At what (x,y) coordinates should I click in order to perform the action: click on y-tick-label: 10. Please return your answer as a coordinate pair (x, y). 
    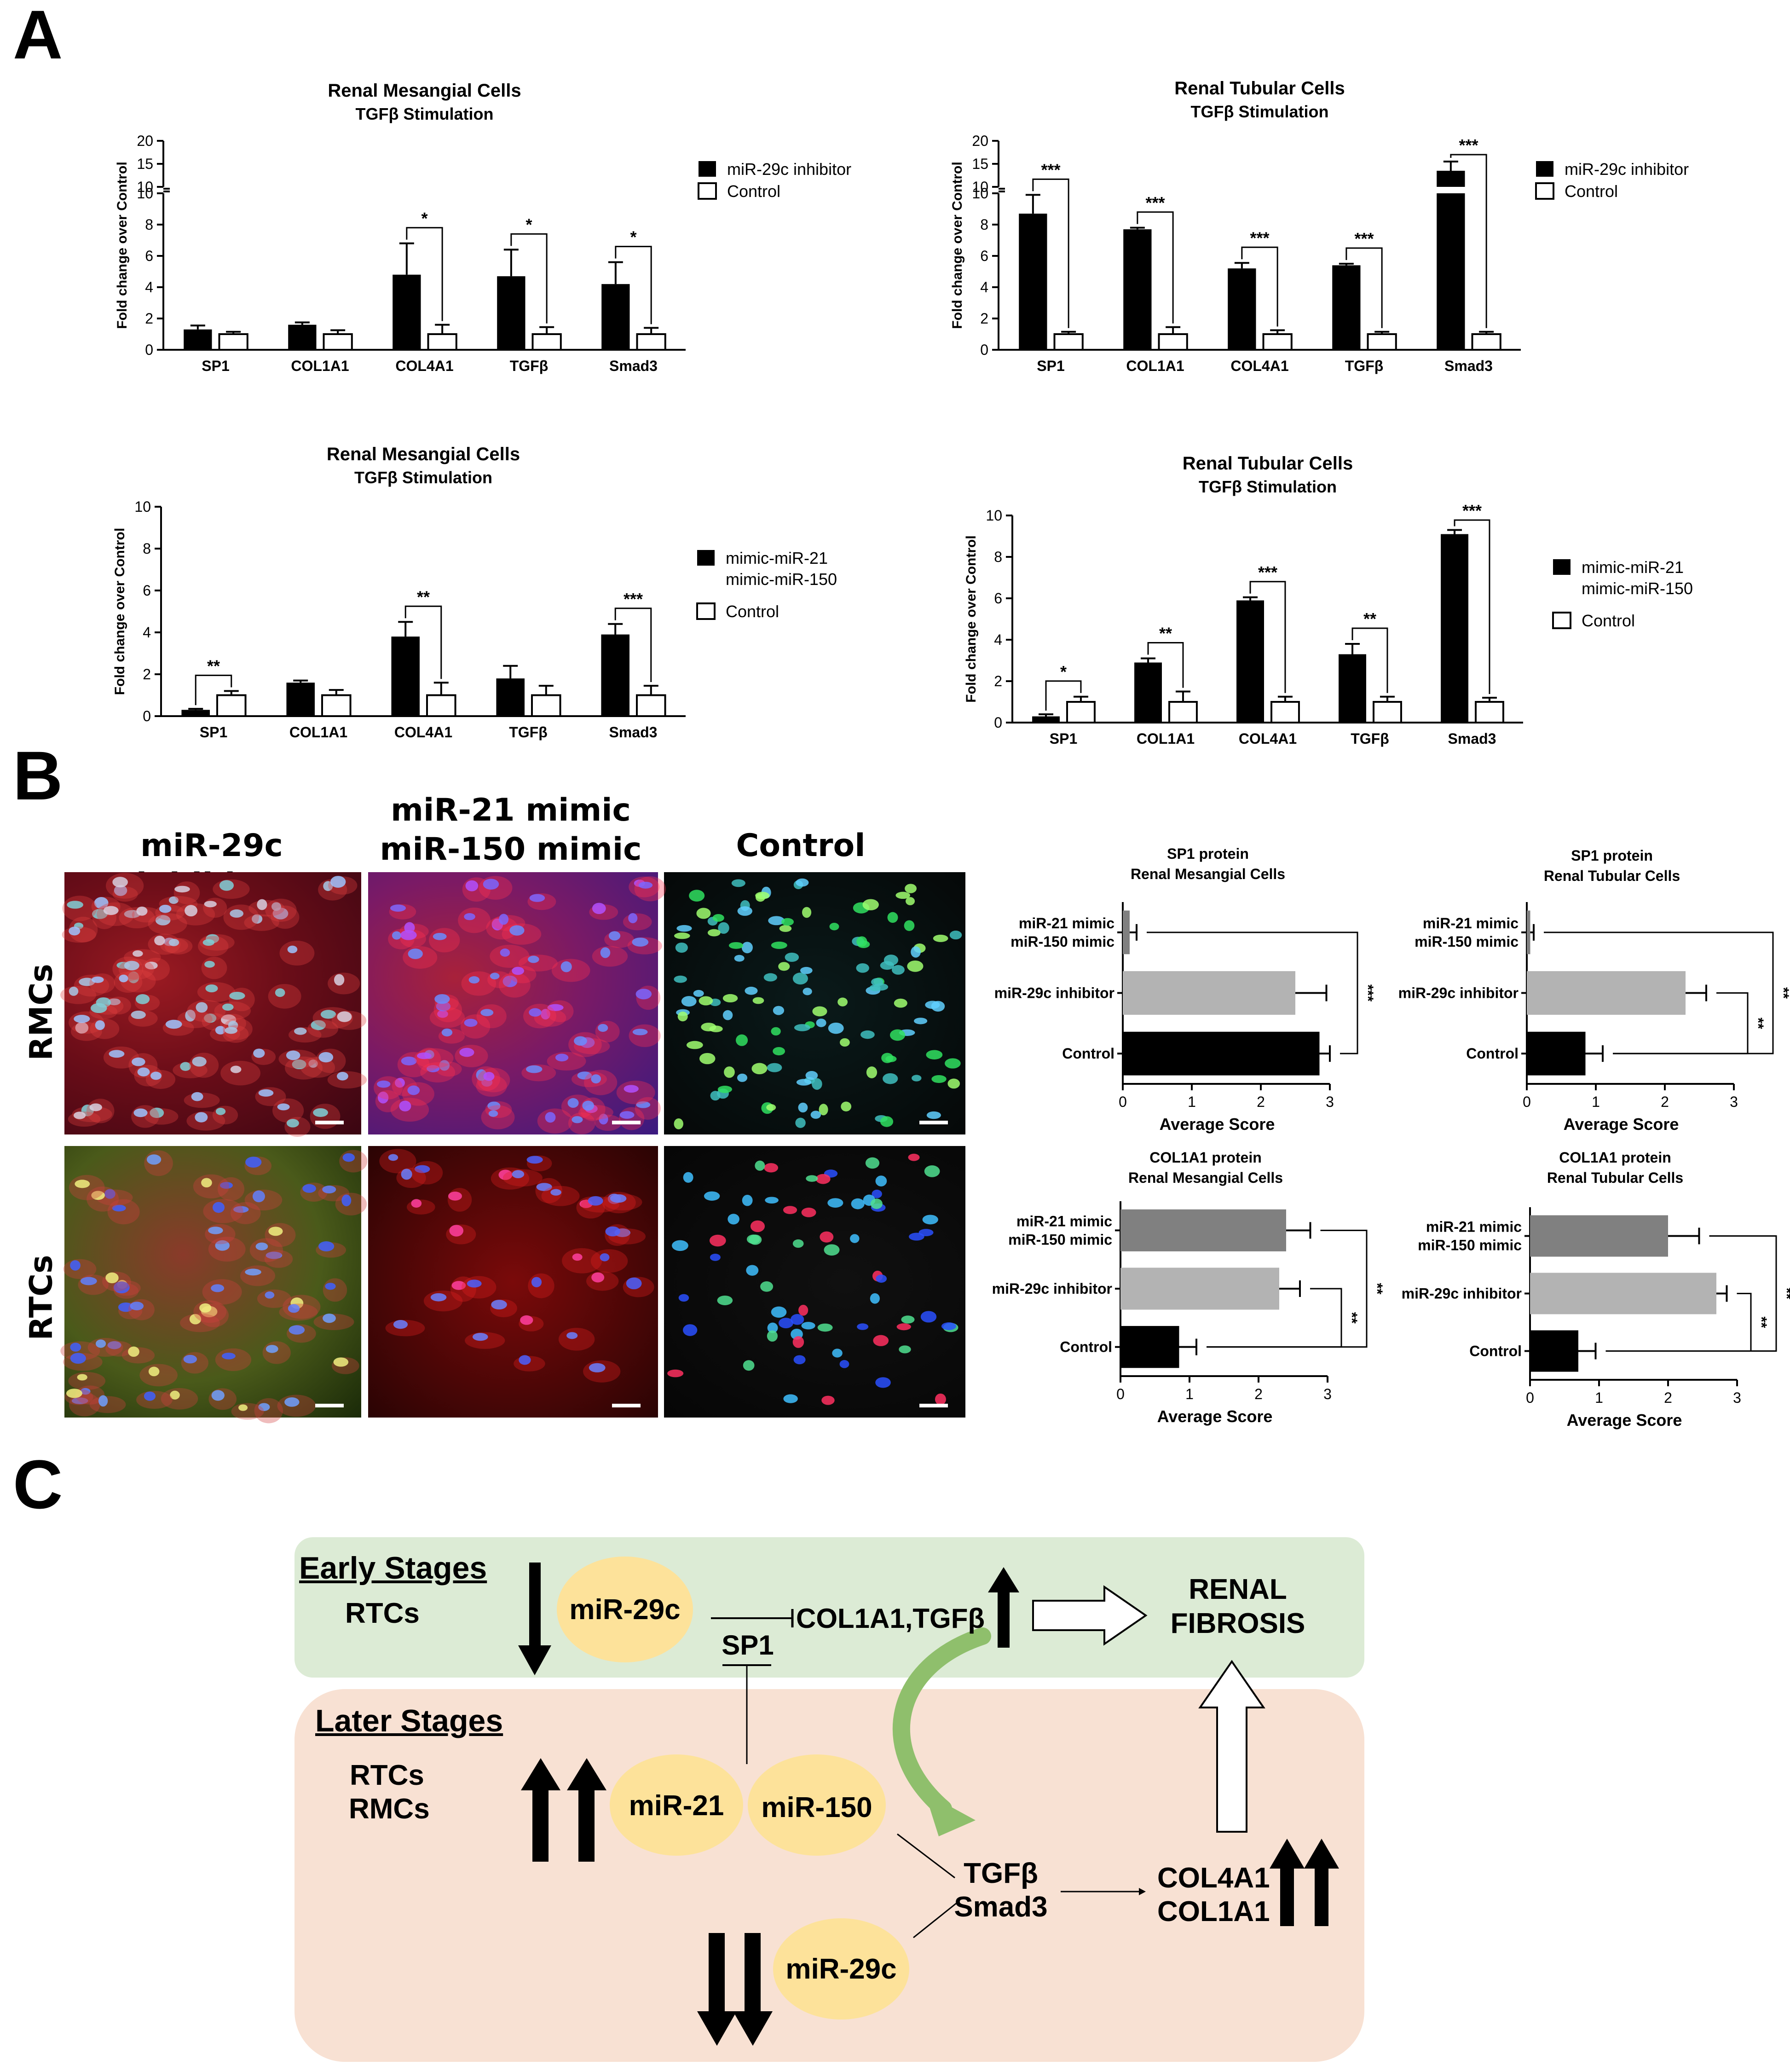
    Looking at the image, I should click on (980, 187).